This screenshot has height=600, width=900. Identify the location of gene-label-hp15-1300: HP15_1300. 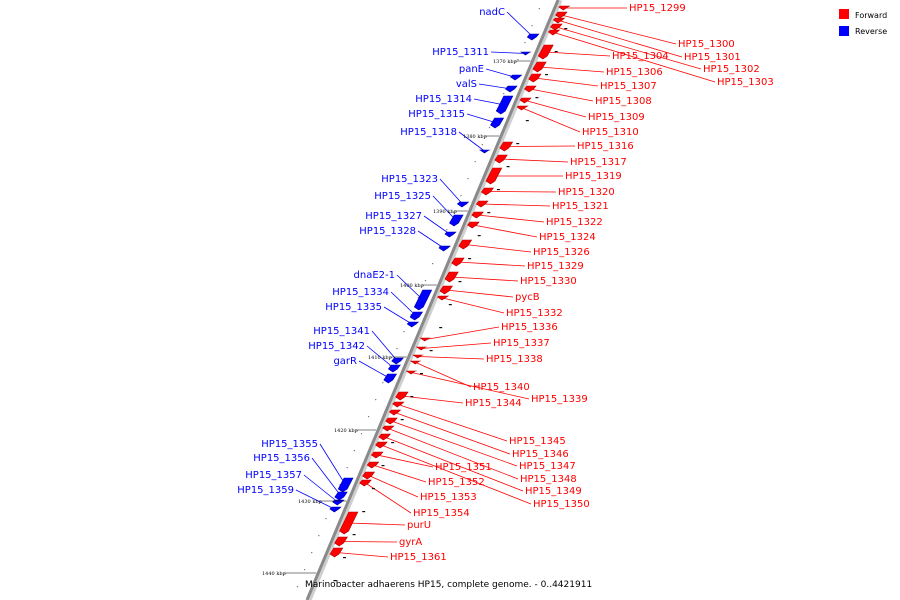
(706, 44).